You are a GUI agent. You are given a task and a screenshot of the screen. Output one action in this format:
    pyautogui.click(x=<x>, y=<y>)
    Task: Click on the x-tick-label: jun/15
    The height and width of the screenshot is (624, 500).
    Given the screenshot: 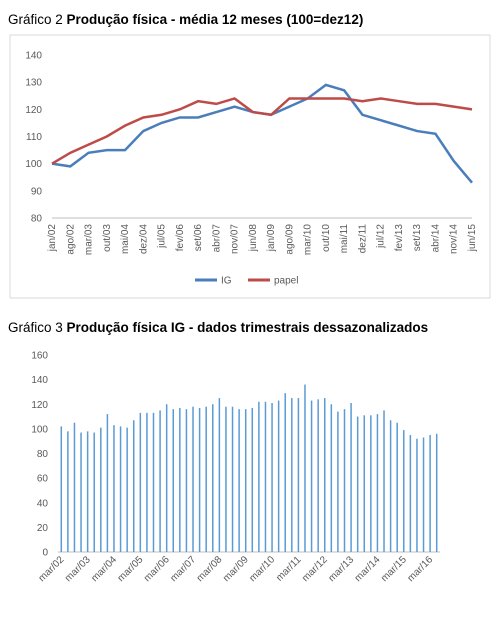 What is the action you would take?
    pyautogui.click(x=472, y=238)
    